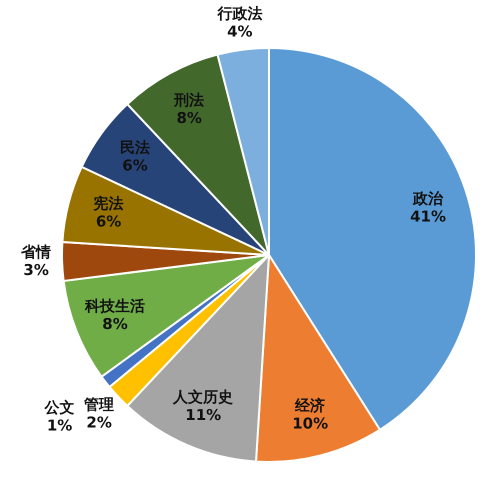  What do you see at coordinates (59, 425) in the screenshot?
I see `data-label: 1%` at bounding box center [59, 425].